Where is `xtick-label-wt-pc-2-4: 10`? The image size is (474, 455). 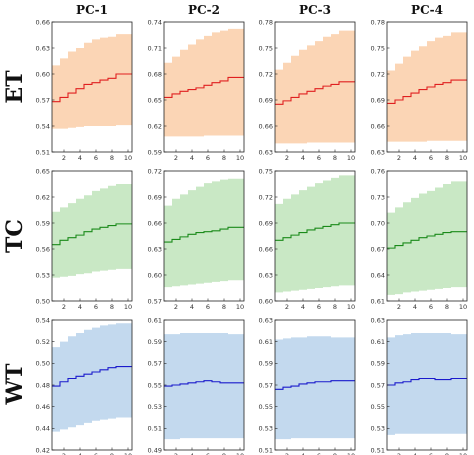
xtick-label-wt-pc-2-4: 10 is located at coordinates (240, 453).